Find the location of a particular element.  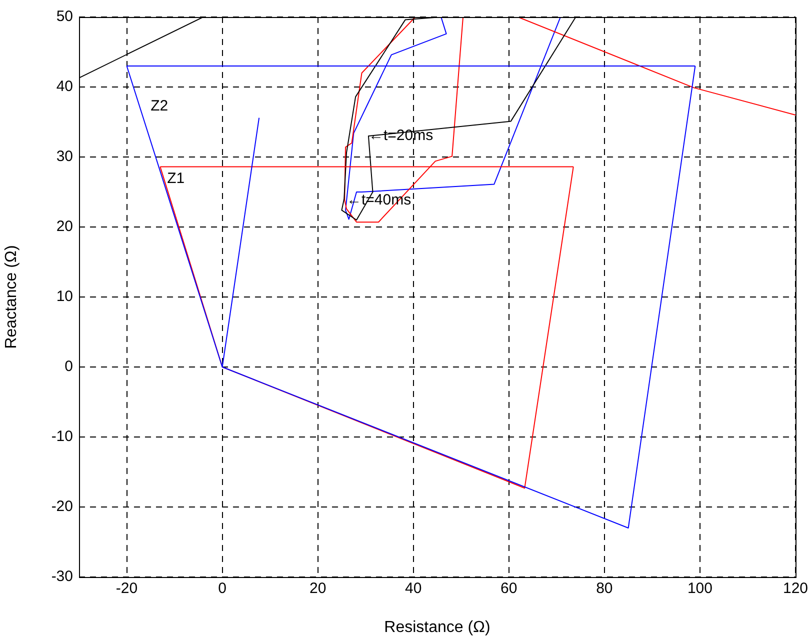

y-tick-label: -10 is located at coordinates (62, 437).